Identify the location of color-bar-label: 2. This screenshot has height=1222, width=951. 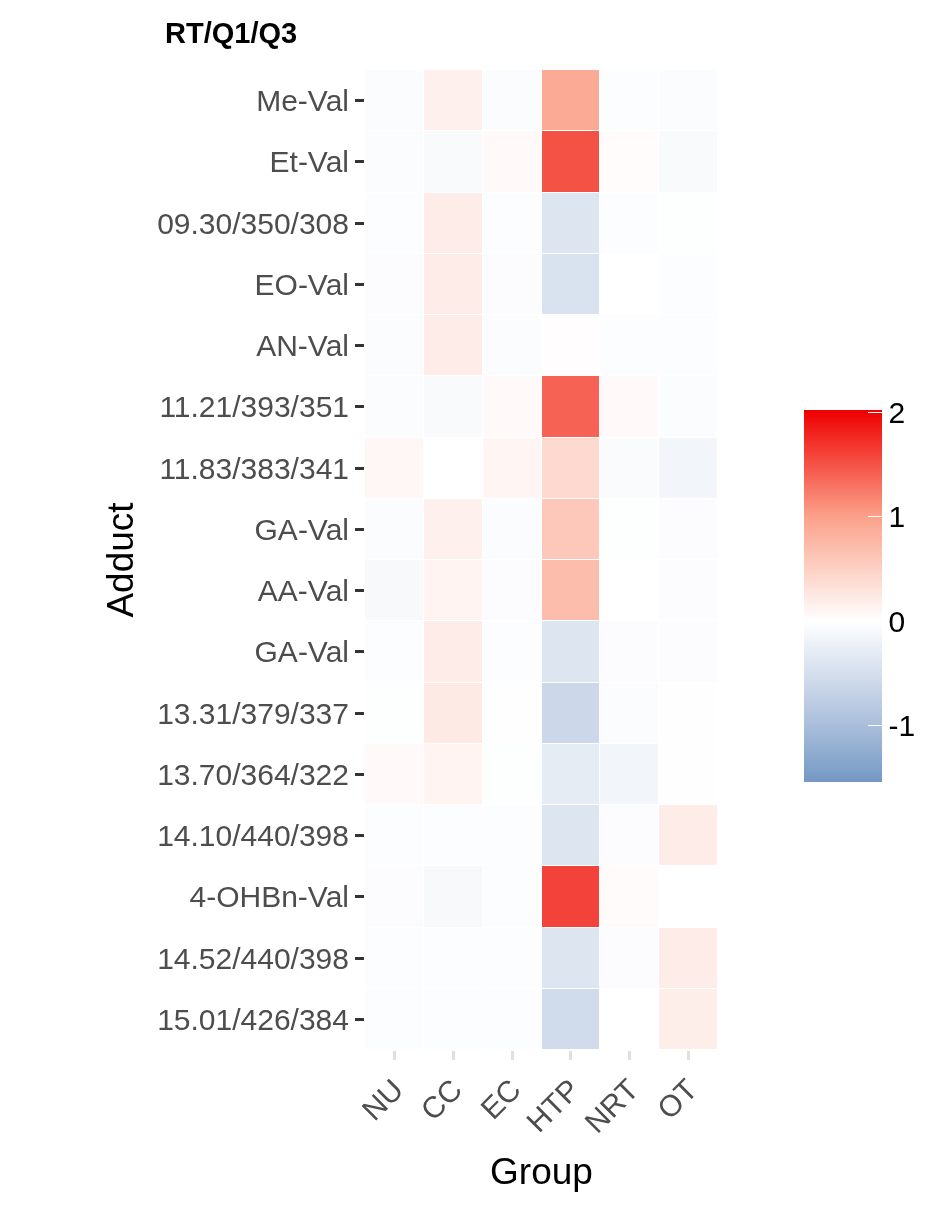
(897, 412).